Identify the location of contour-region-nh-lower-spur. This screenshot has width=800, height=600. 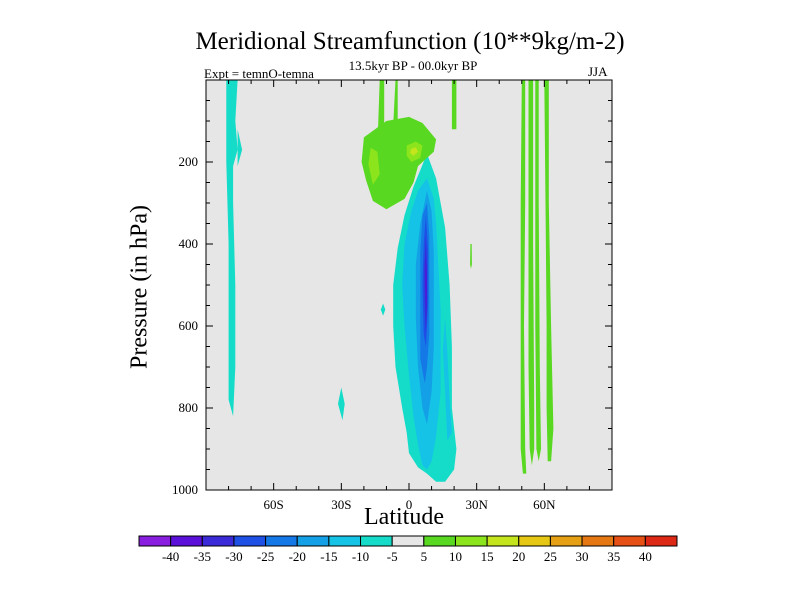
(447, 379).